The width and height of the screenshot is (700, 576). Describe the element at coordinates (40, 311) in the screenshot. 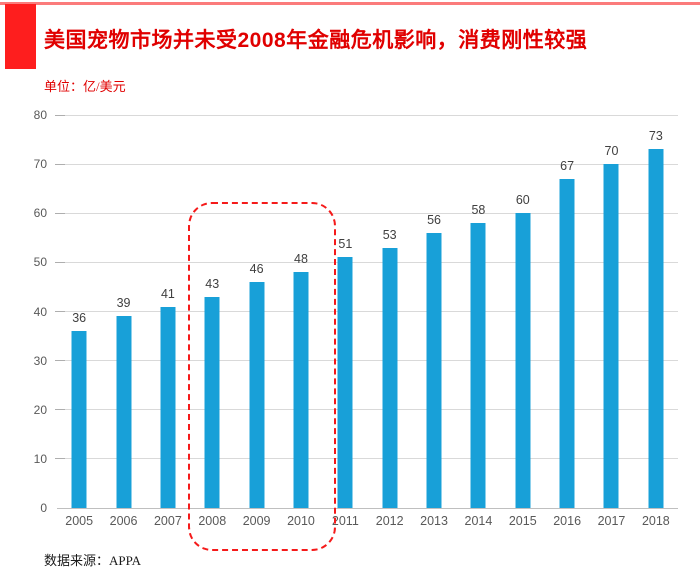

I see `y-tick-label: 40` at that location.